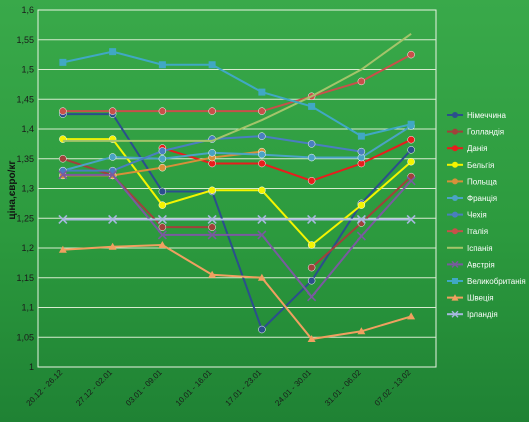  Describe the element at coordinates (480, 165) in the screenshot. I see `legend-label: Бельгія` at that location.